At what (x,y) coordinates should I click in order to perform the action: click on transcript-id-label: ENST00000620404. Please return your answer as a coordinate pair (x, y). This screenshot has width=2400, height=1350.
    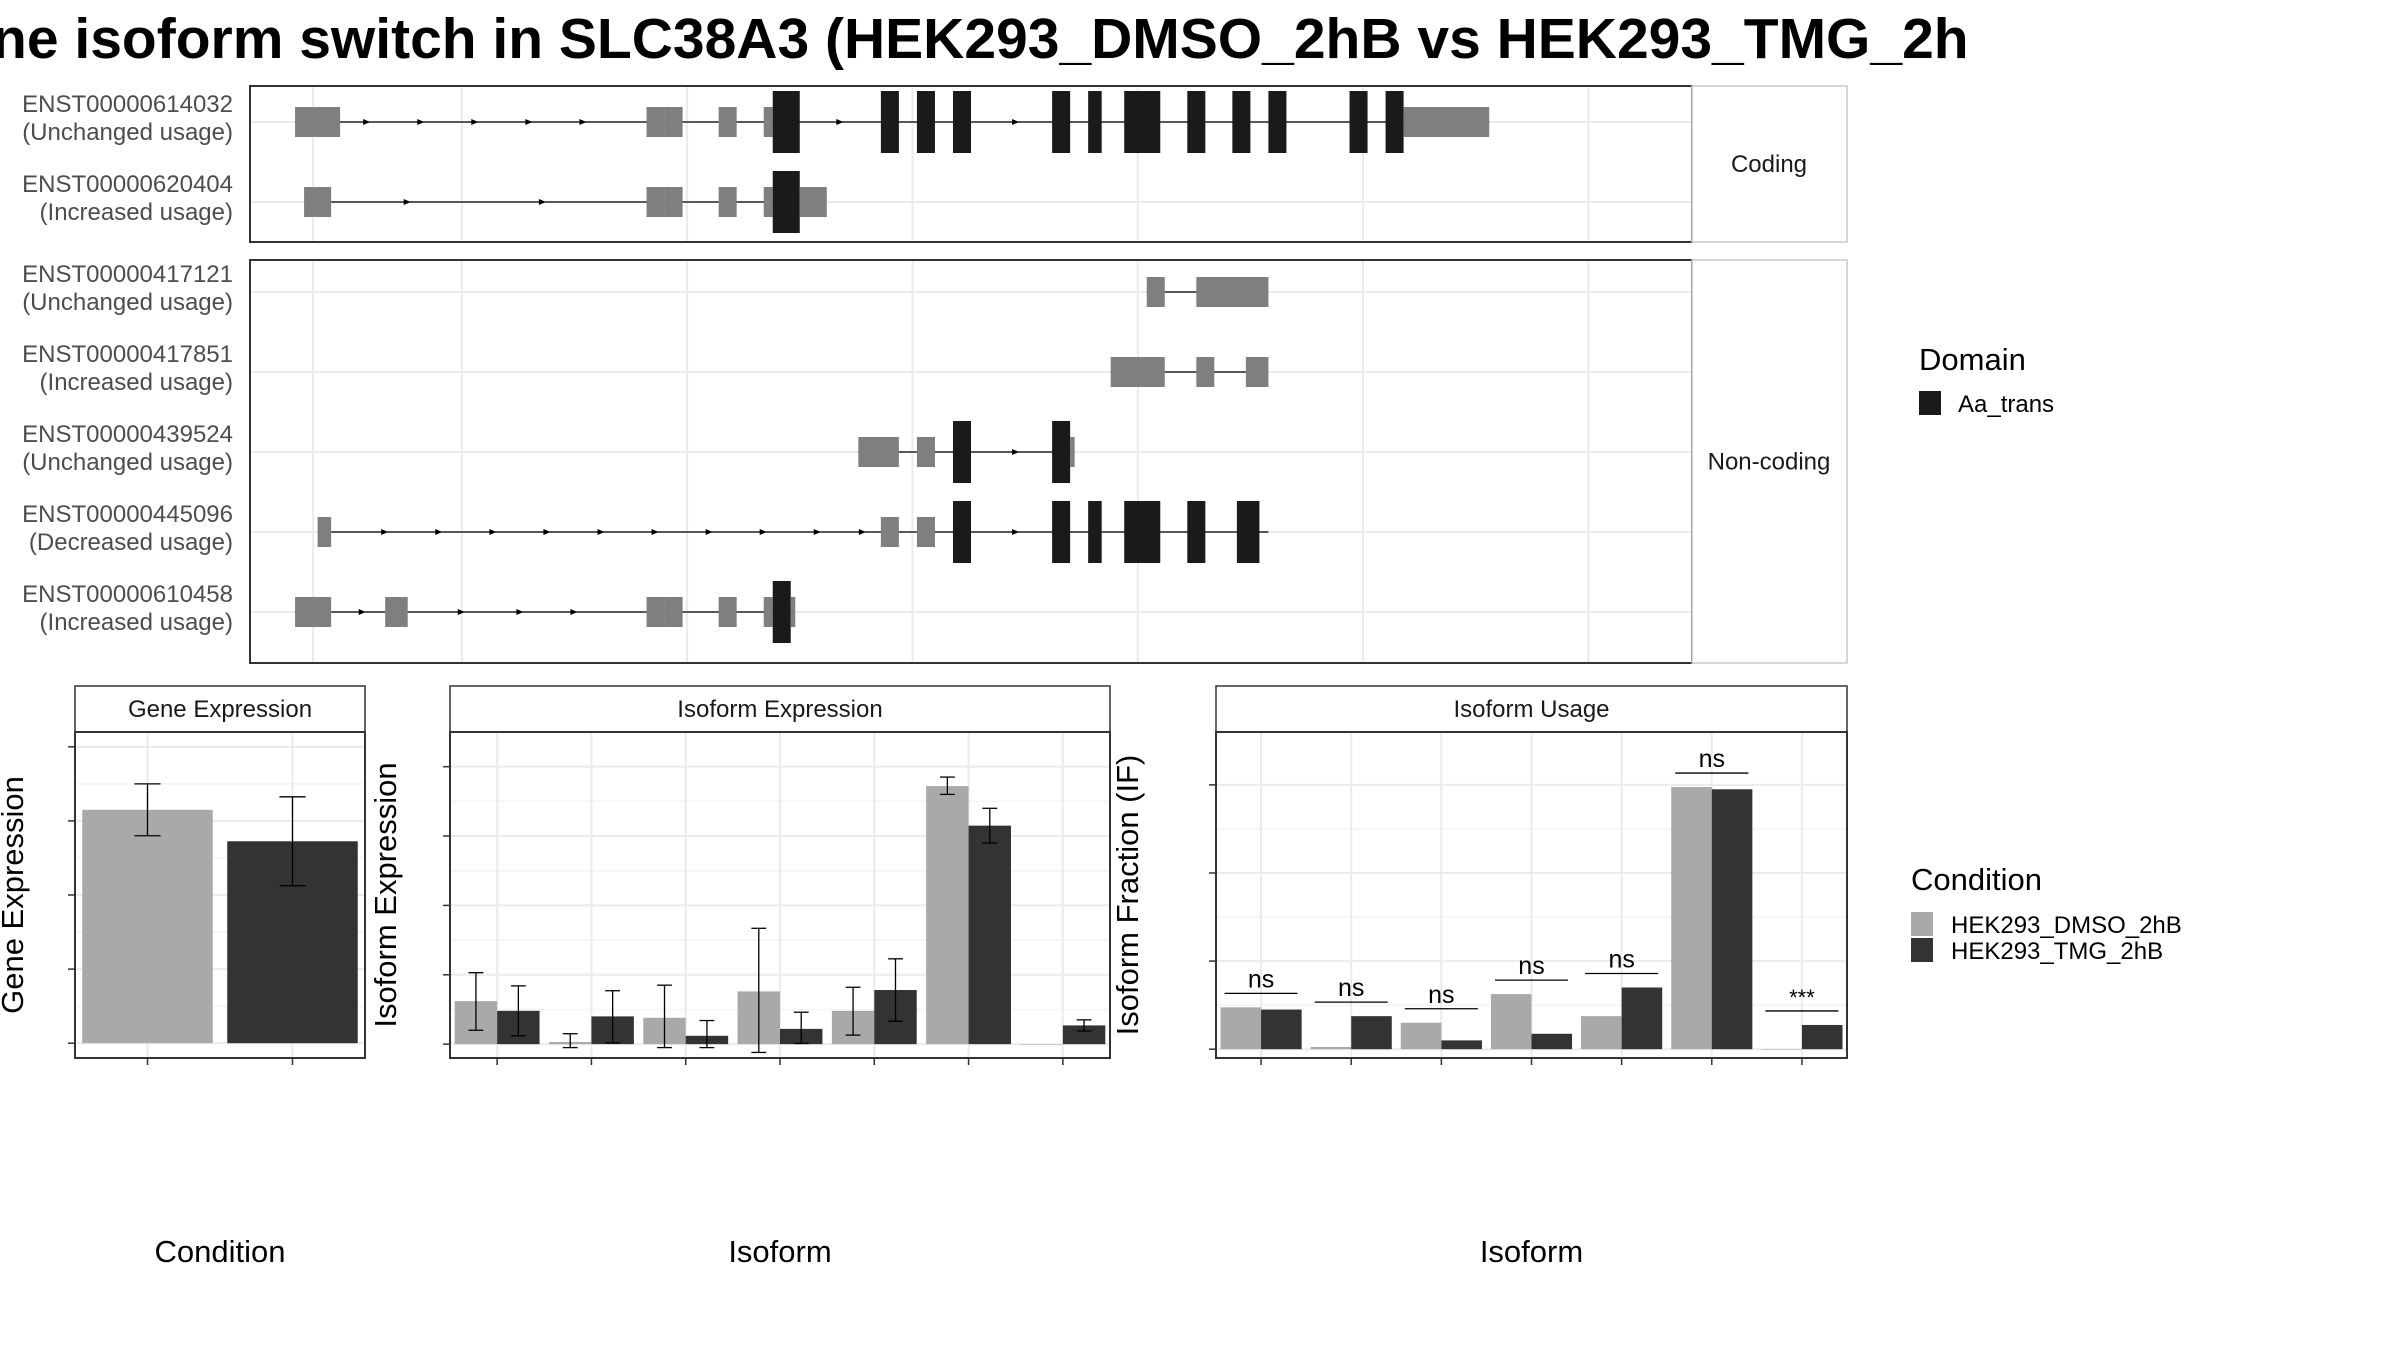
    Looking at the image, I should click on (127, 184).